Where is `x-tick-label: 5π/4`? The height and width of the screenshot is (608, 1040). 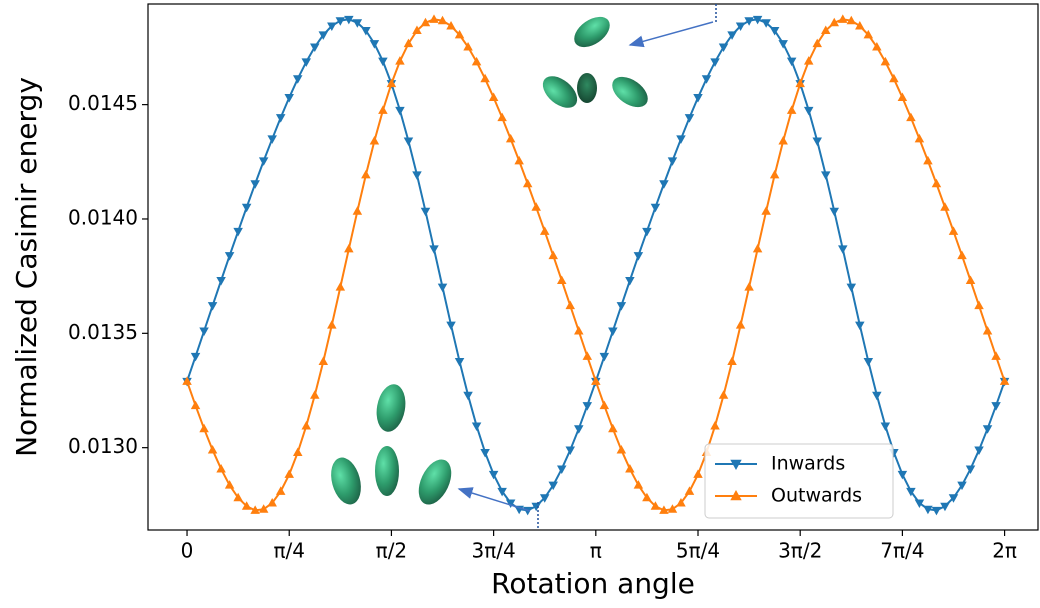
x-tick-label: 5π/4 is located at coordinates (698, 551).